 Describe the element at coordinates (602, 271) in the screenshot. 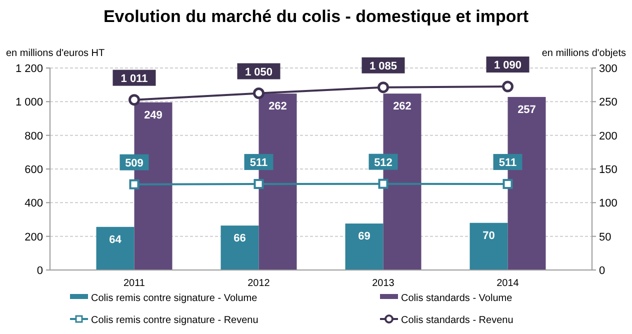

I see `y2-tick-label: 0` at that location.